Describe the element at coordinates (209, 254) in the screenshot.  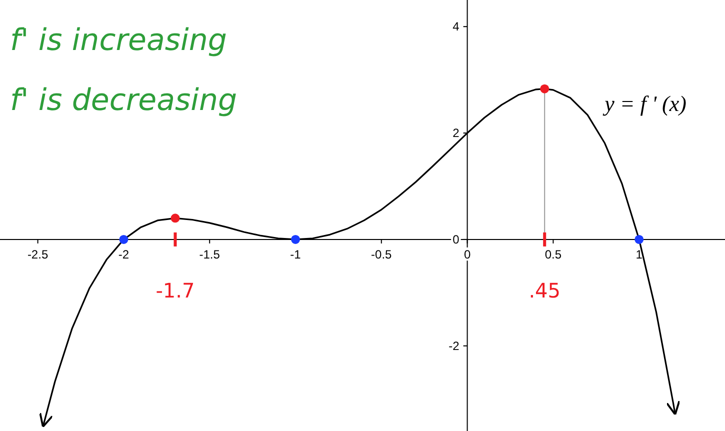
I see `x-tick-label: -1.5` at that location.